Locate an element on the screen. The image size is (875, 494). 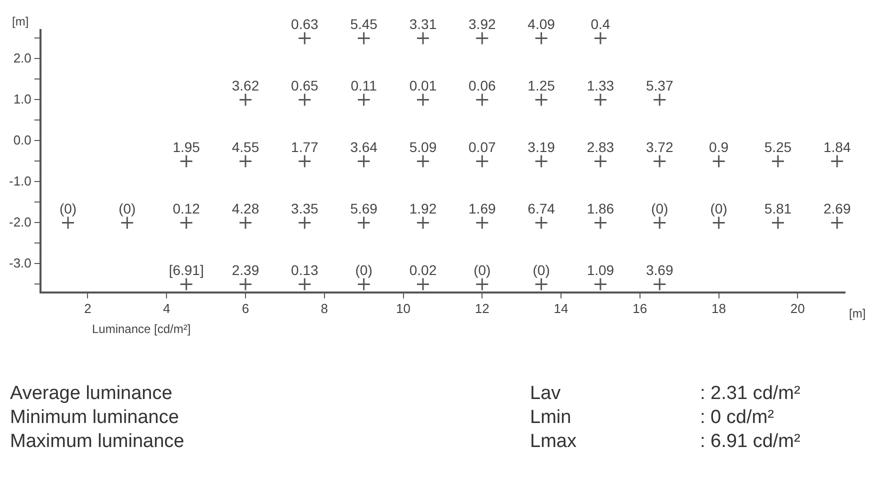
annotation: 5.45 is located at coordinates (364, 24).